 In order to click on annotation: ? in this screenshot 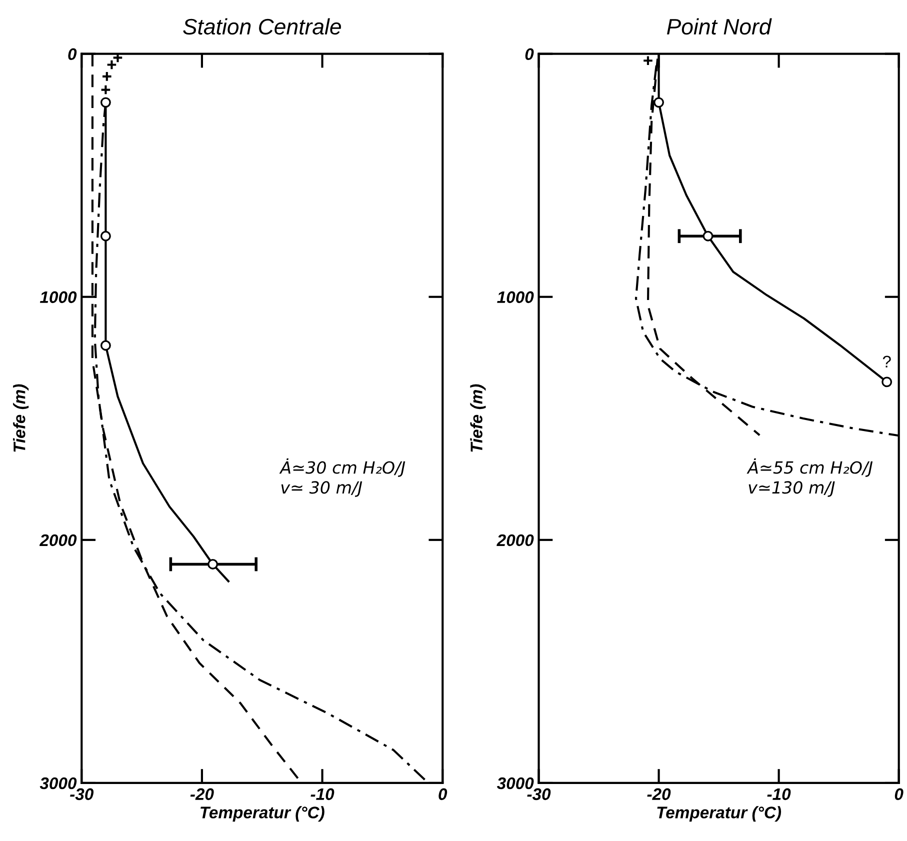, I will do `click(886, 362)`.